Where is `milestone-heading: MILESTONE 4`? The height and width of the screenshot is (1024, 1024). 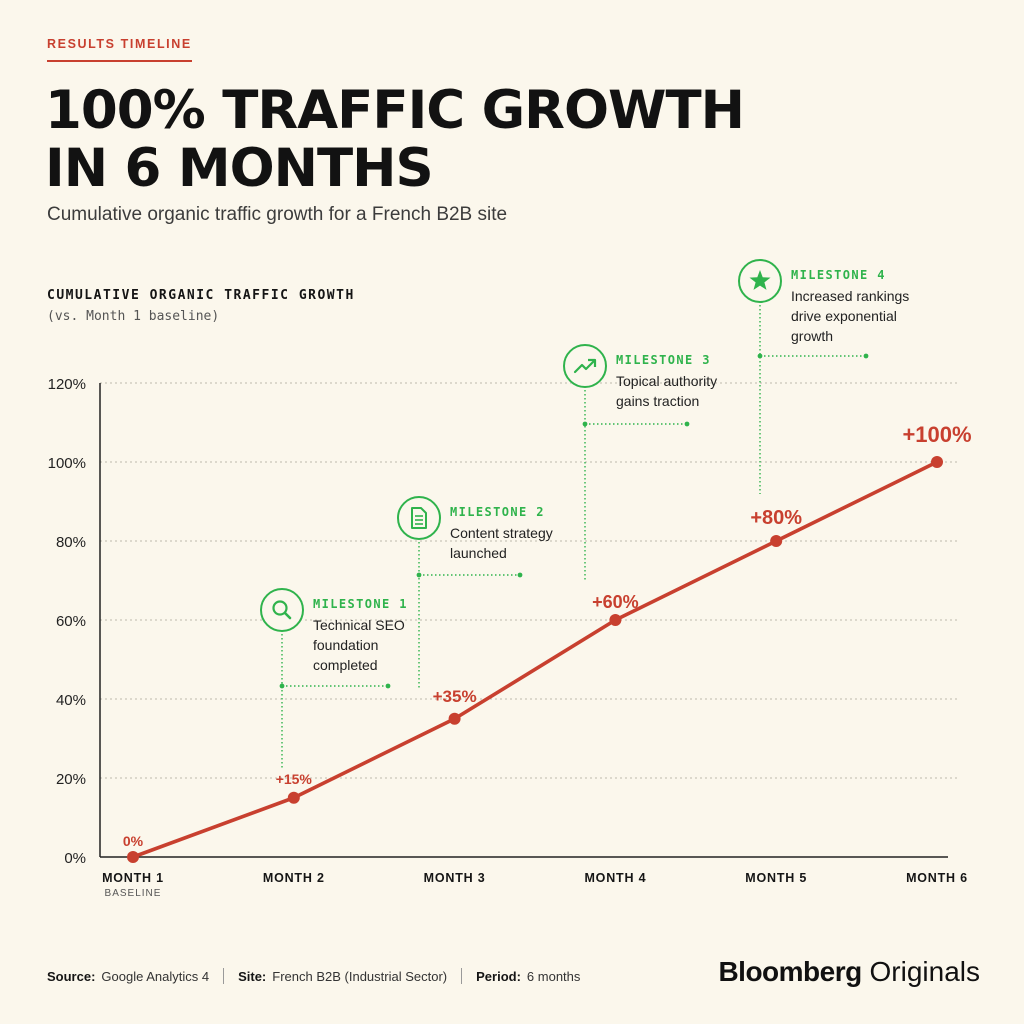 milestone-heading: MILESTONE 4 is located at coordinates (838, 275).